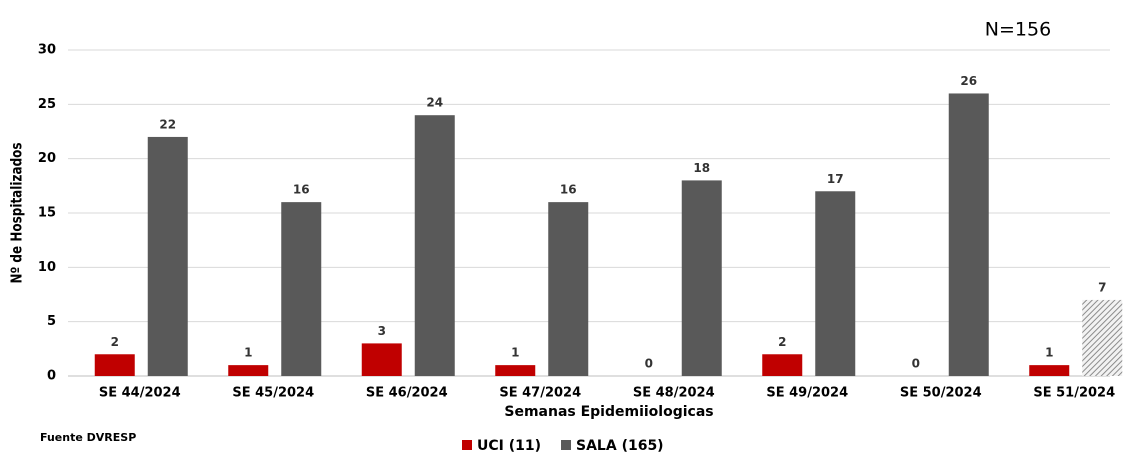 The height and width of the screenshot is (452, 1129). Describe the element at coordinates (47, 158) in the screenshot. I see `y-tick-label: 20` at that location.